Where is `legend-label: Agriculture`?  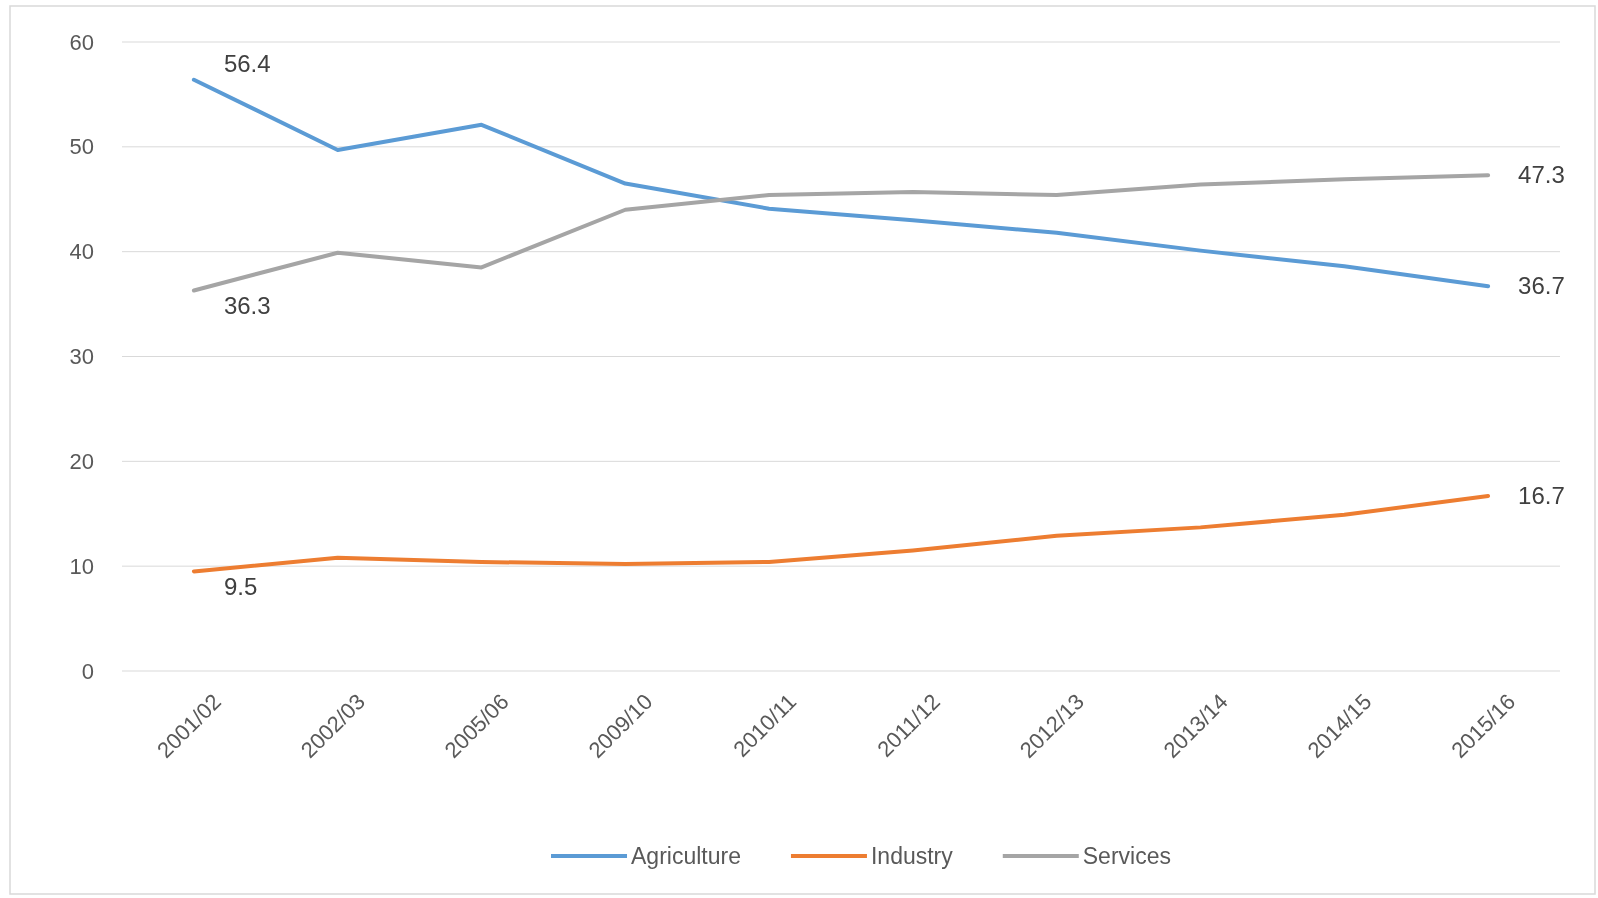 legend-label: Agriculture is located at coordinates (686, 856).